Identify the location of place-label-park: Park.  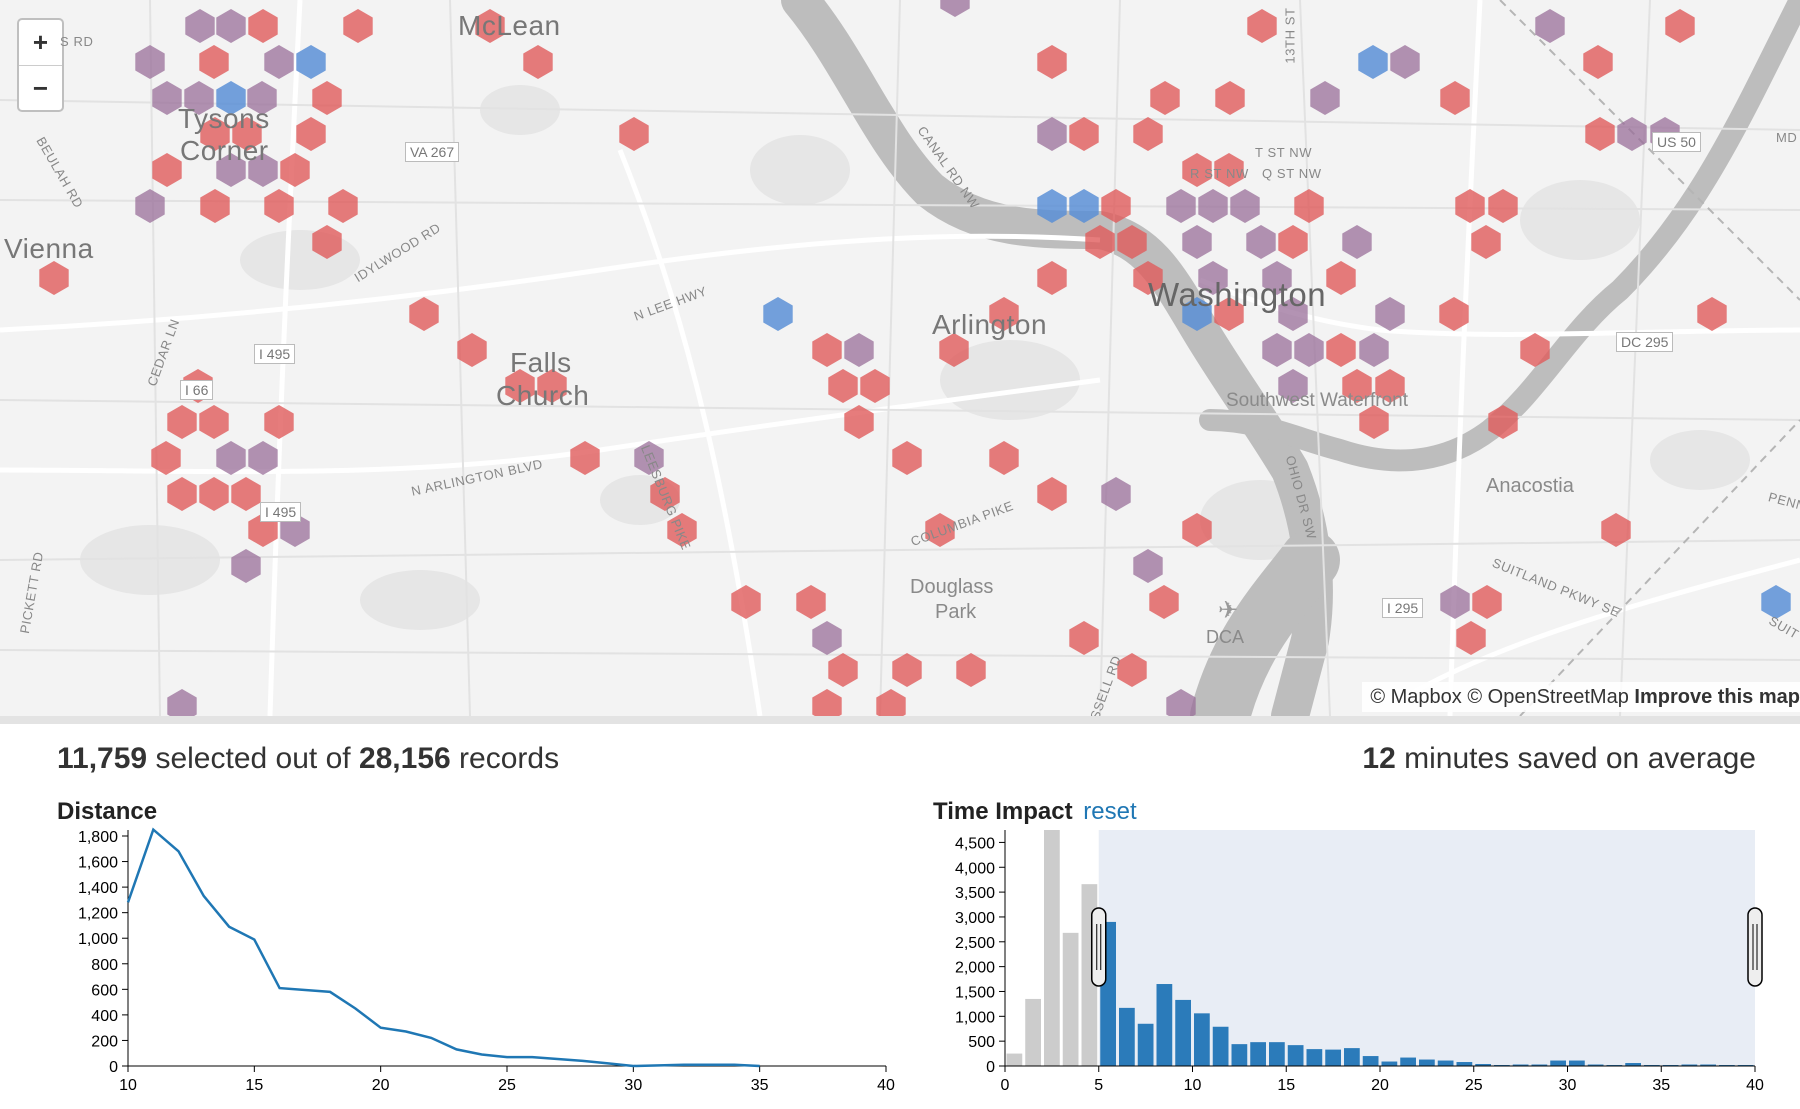
(956, 612).